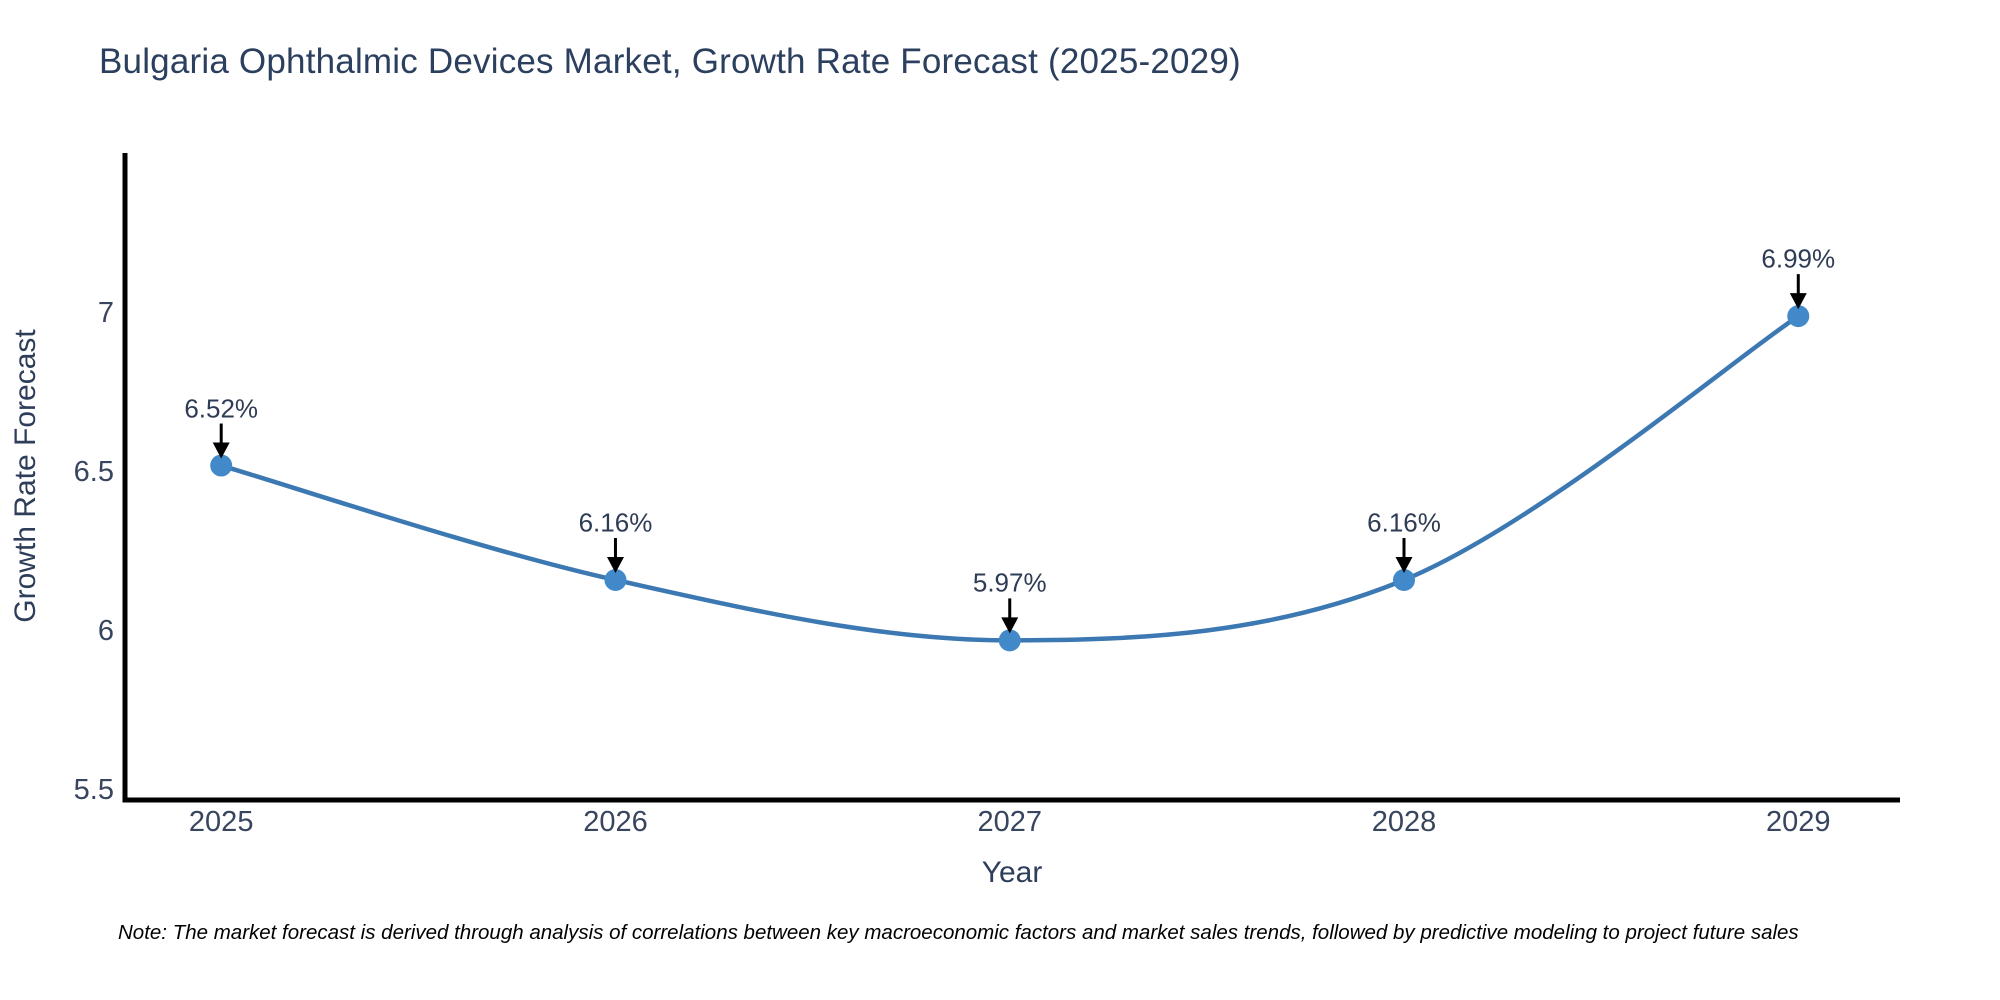  What do you see at coordinates (105, 630) in the screenshot?
I see `y-tick-label: 6` at bounding box center [105, 630].